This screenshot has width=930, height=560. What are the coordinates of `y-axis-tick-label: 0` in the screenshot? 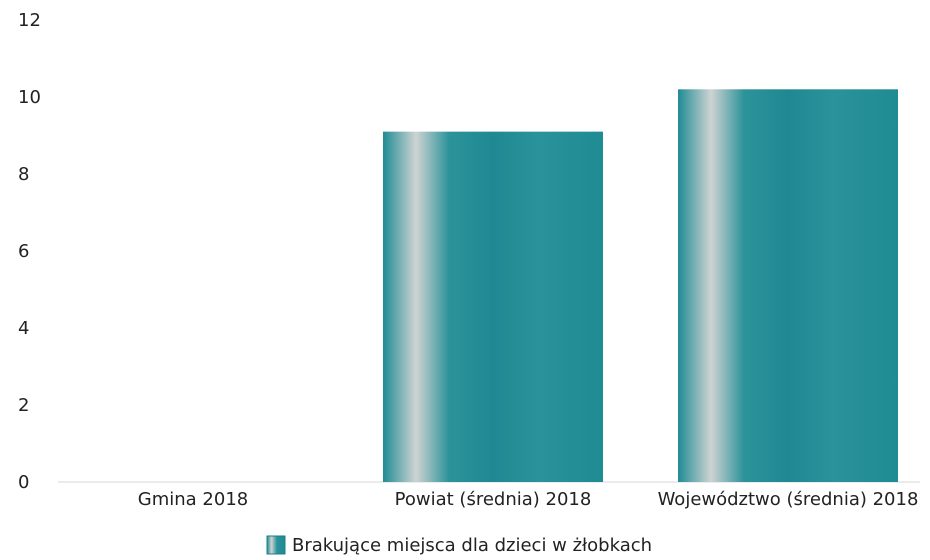 It's located at (23, 482).